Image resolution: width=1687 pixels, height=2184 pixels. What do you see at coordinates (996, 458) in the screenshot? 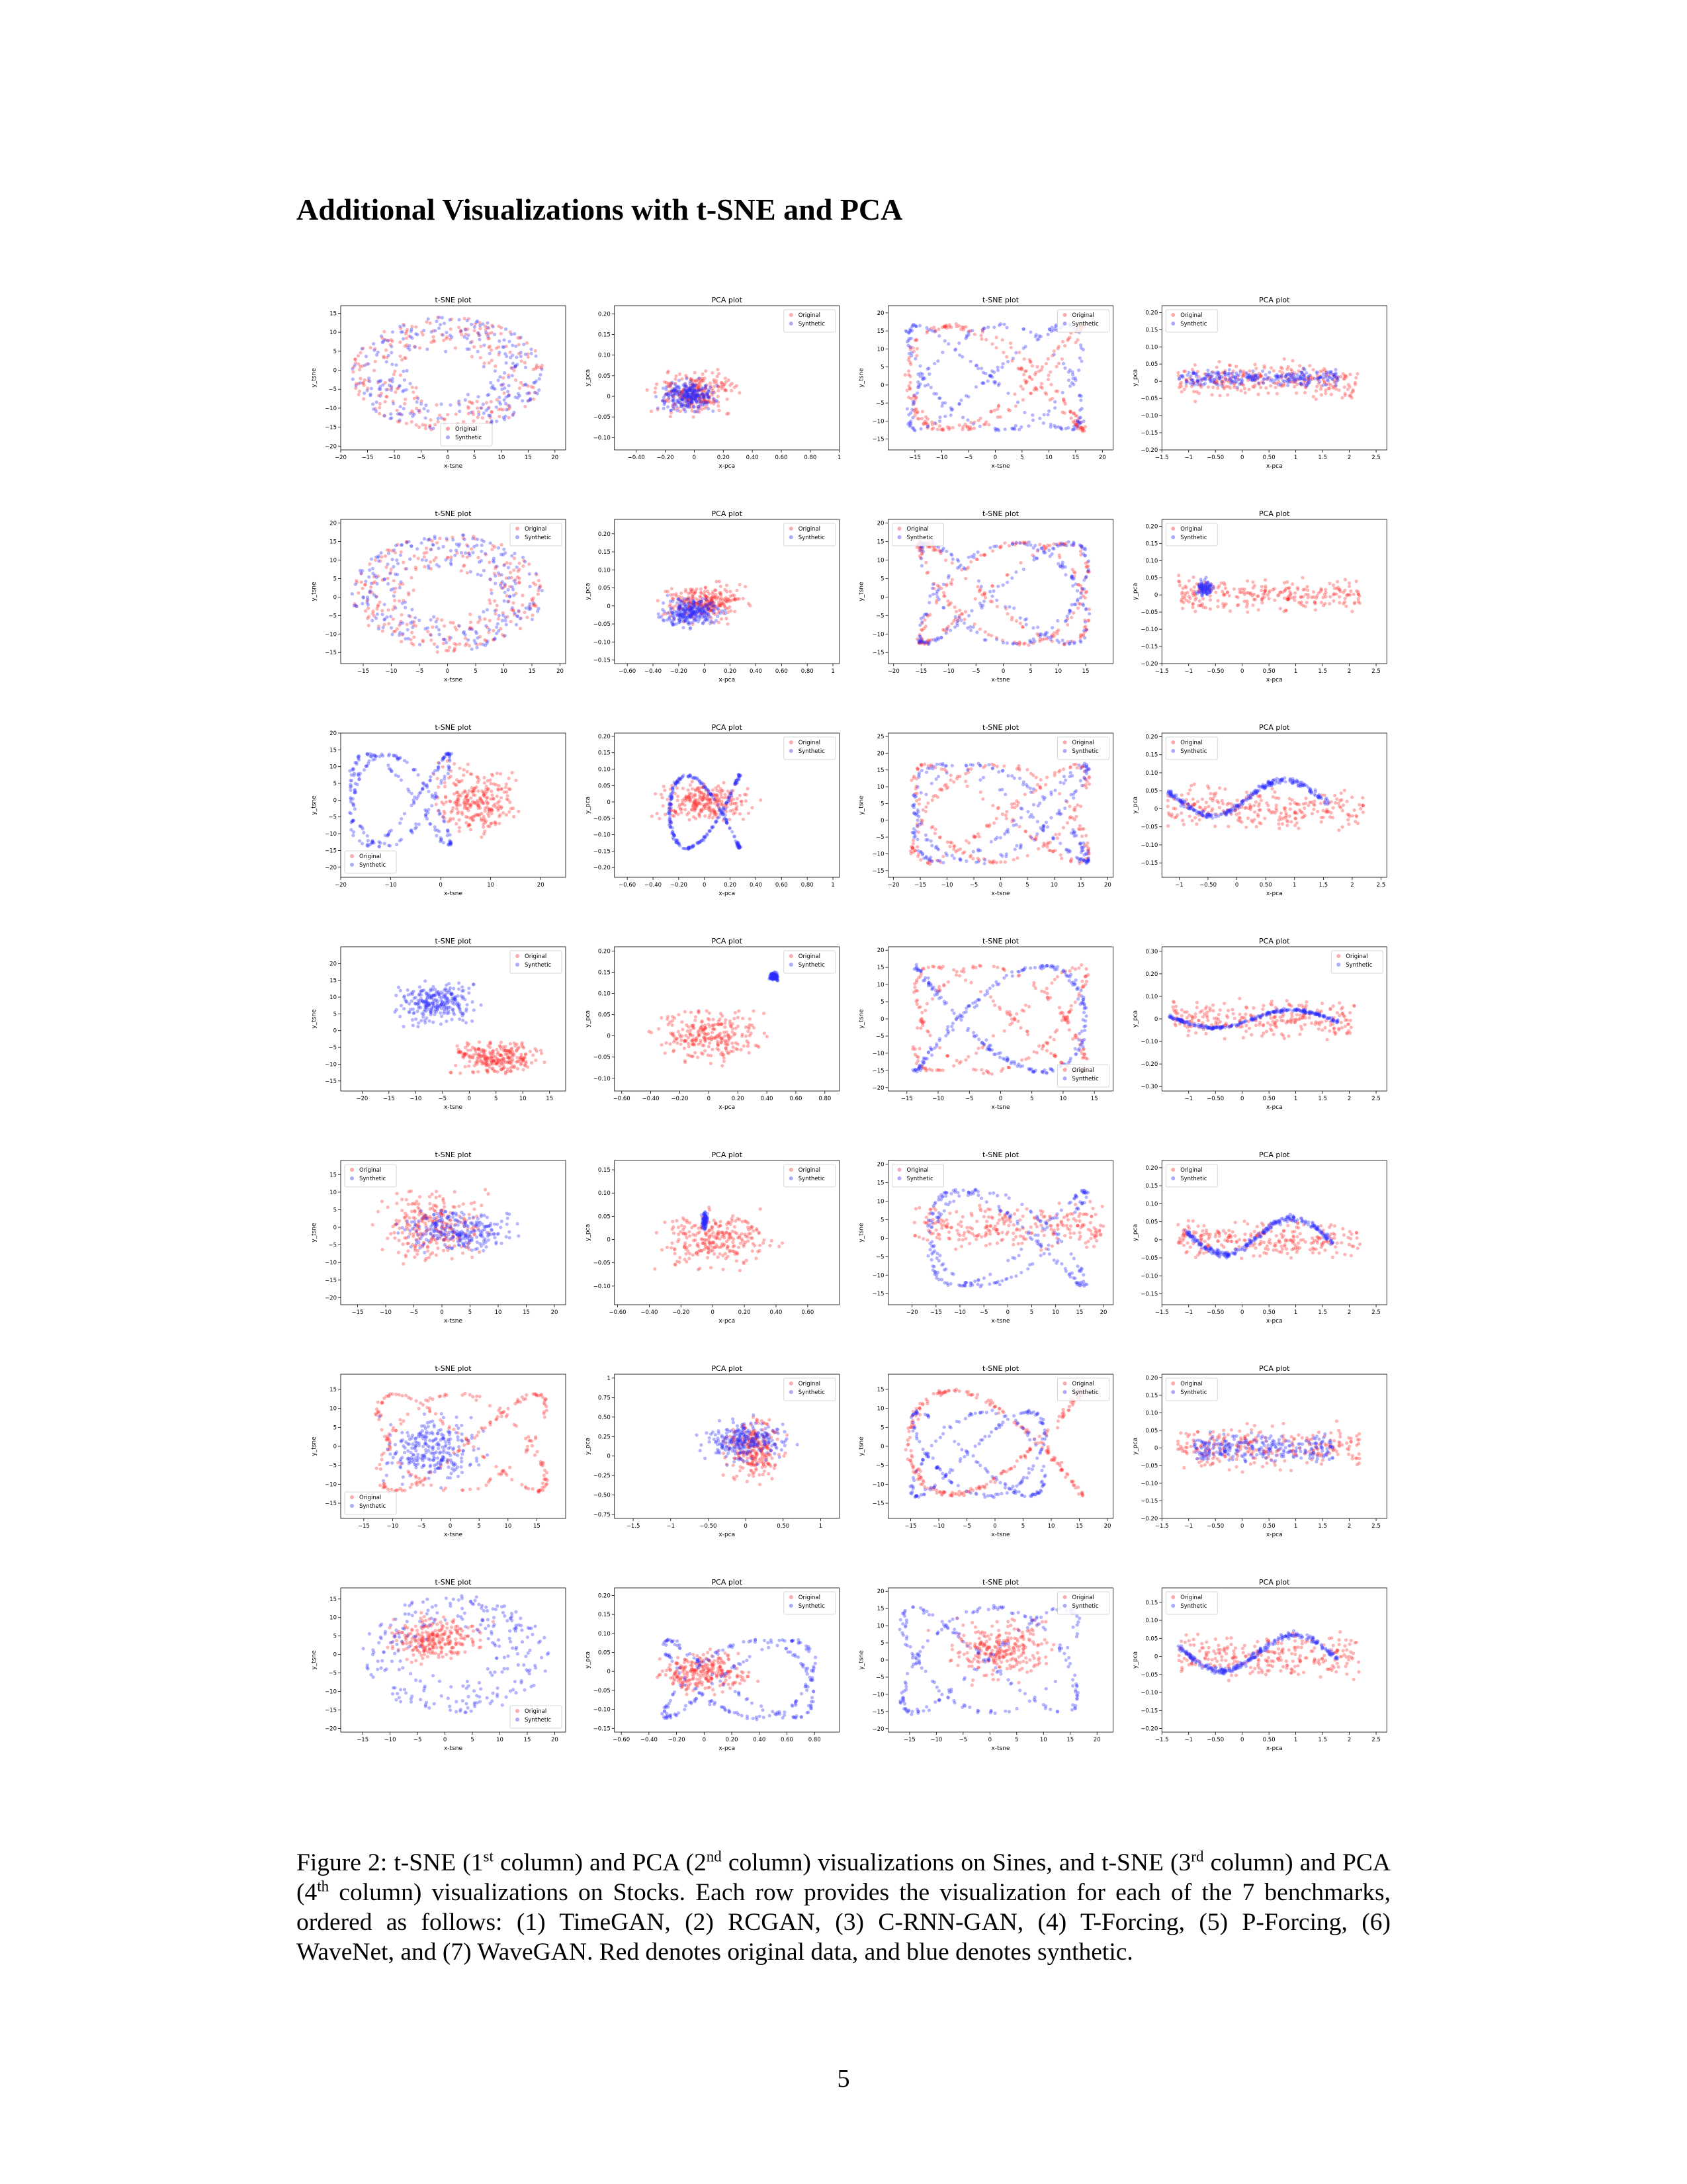
I see `x-tick-label: 0` at bounding box center [996, 458].